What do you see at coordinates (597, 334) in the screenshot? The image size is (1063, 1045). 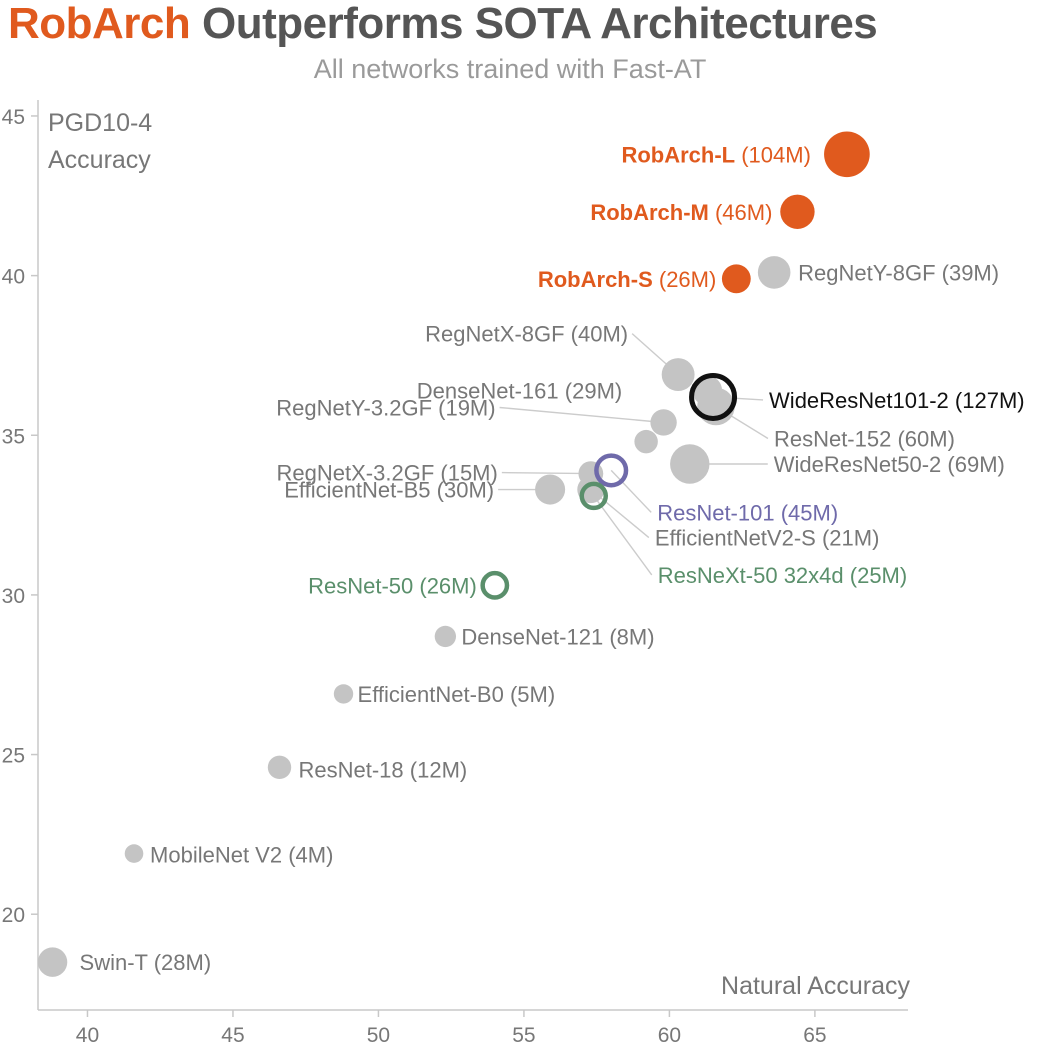 I see `label-params: (40M)` at bounding box center [597, 334].